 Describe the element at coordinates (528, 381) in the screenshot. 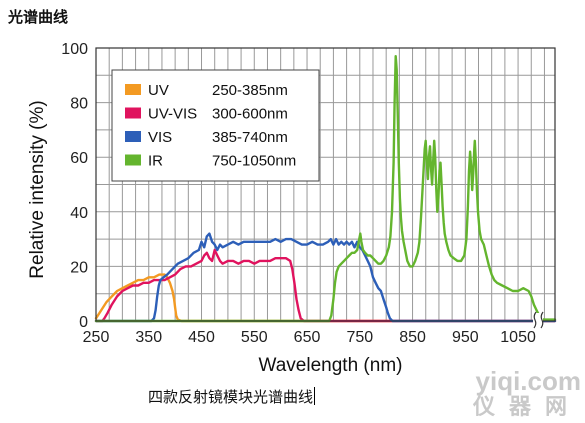

I see `watermark-text: yiqi.com` at that location.